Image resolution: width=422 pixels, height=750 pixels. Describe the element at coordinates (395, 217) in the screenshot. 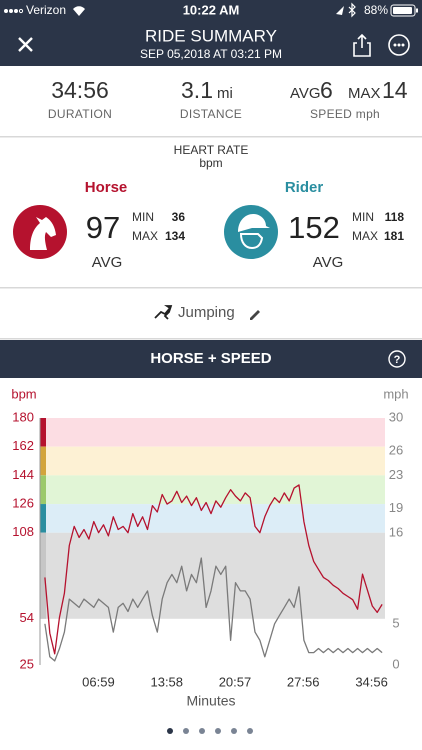

I see `rider-min: 118` at that location.